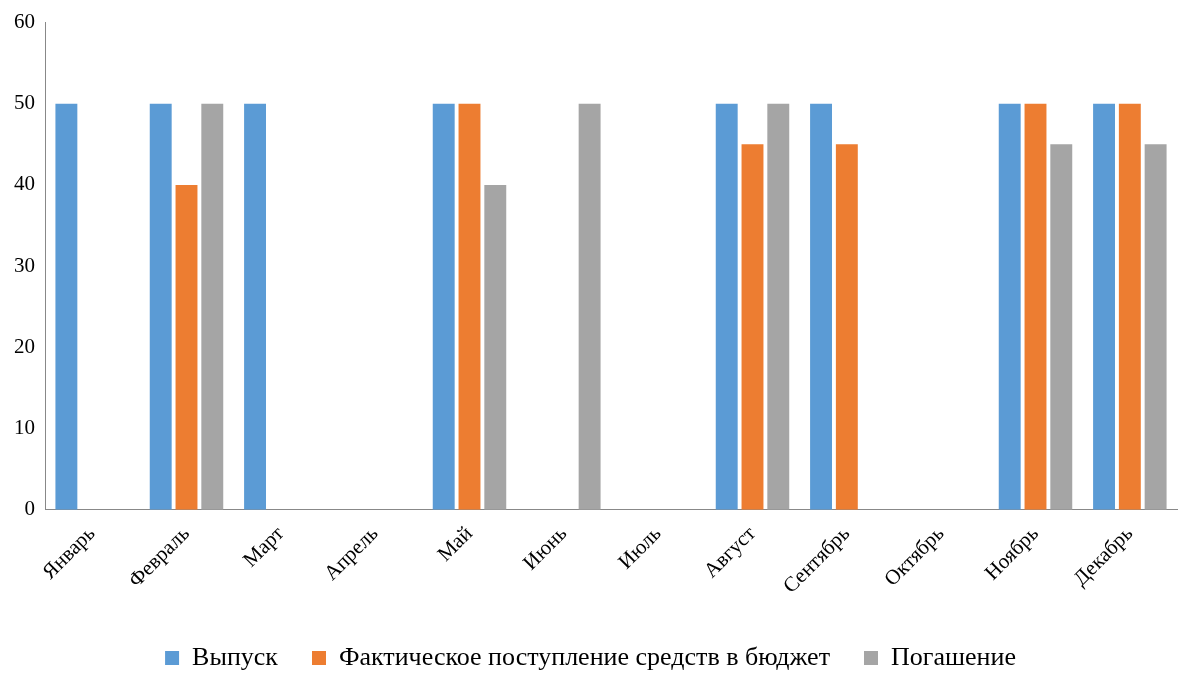 Image resolution: width=1181 pixels, height=681 pixels. Describe the element at coordinates (29, 508) in the screenshot. I see `y-tick-label: 0` at that location.